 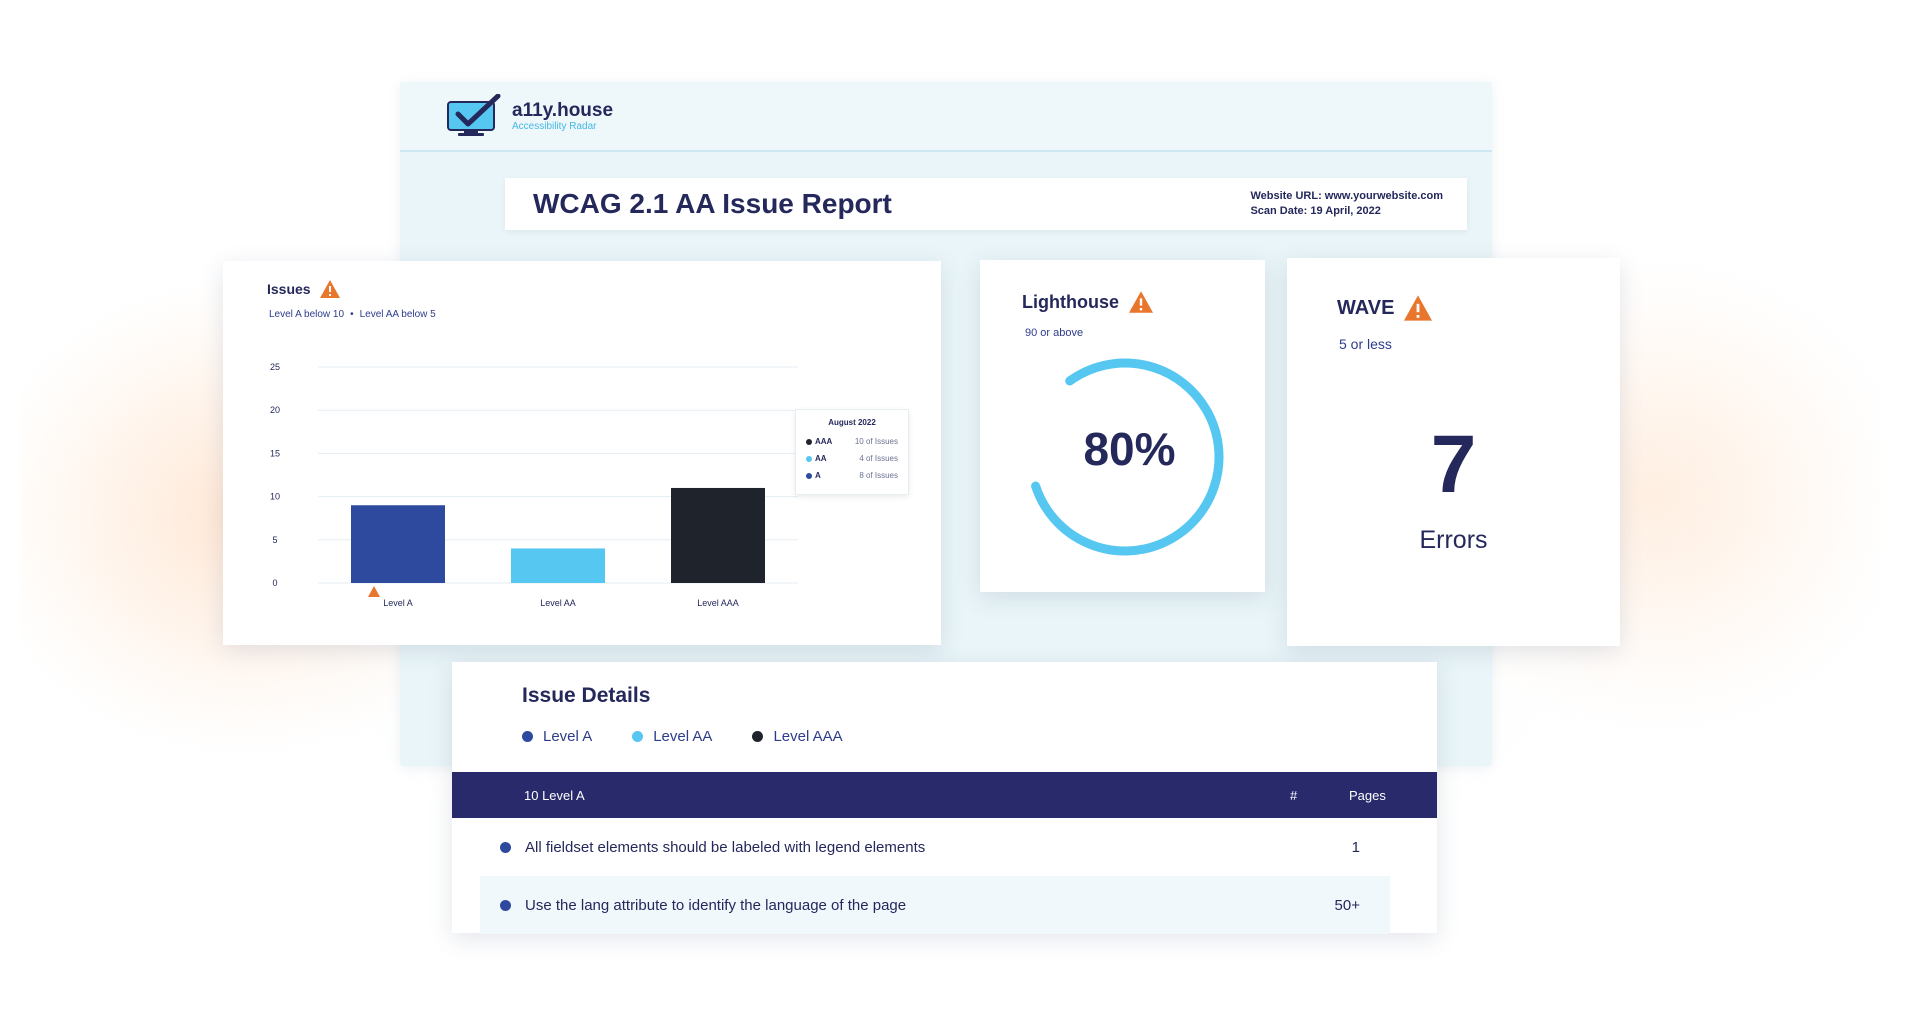 I want to click on wave-title: WAVE, so click(x=1385, y=308).